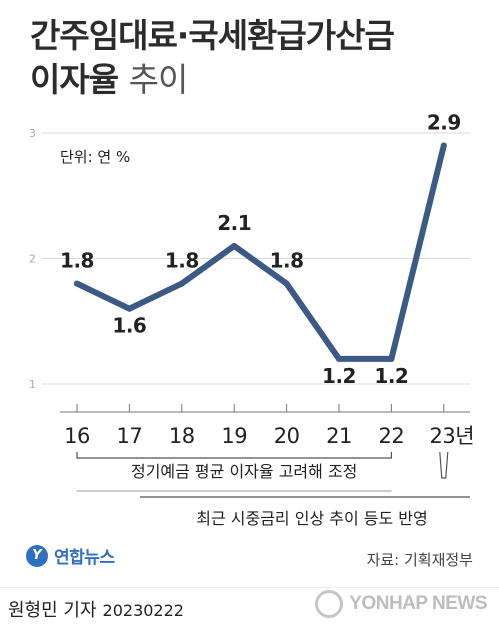  Describe the element at coordinates (74, 79) in the screenshot. I see `title-line-2-bold: 이자율` at that location.